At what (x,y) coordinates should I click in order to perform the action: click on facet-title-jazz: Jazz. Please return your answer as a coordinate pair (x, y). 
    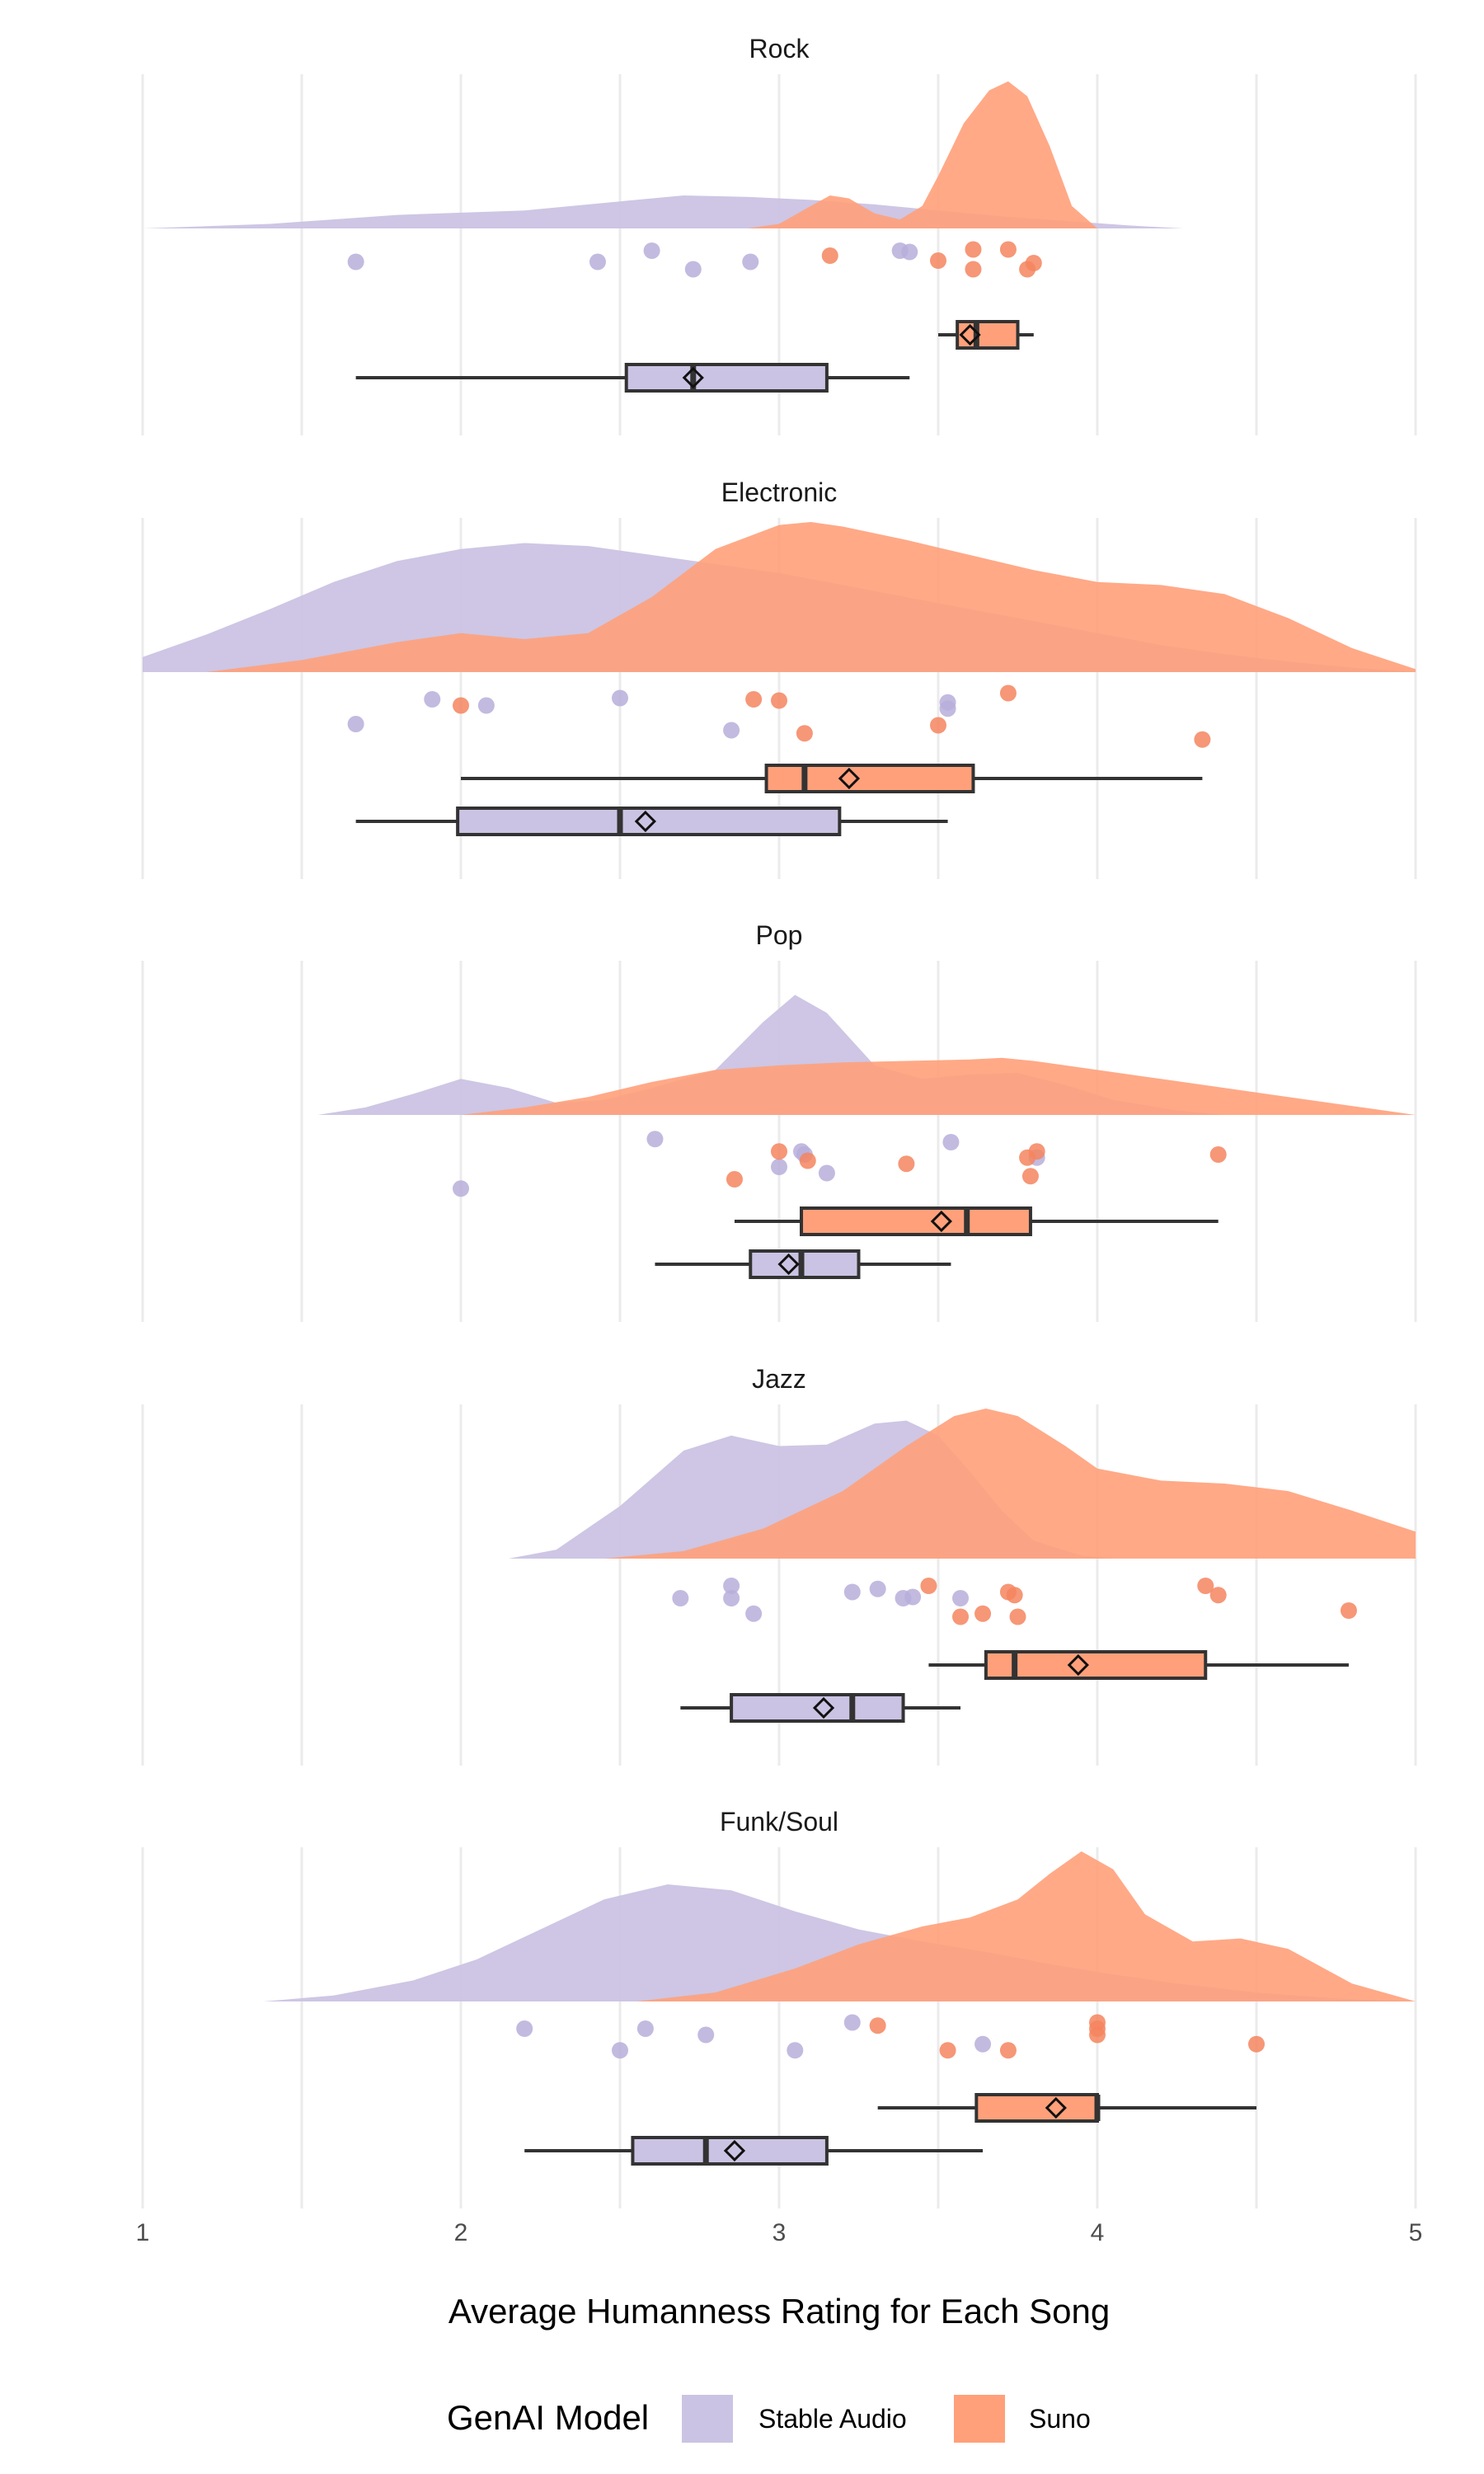
    Looking at the image, I should click on (779, 1379).